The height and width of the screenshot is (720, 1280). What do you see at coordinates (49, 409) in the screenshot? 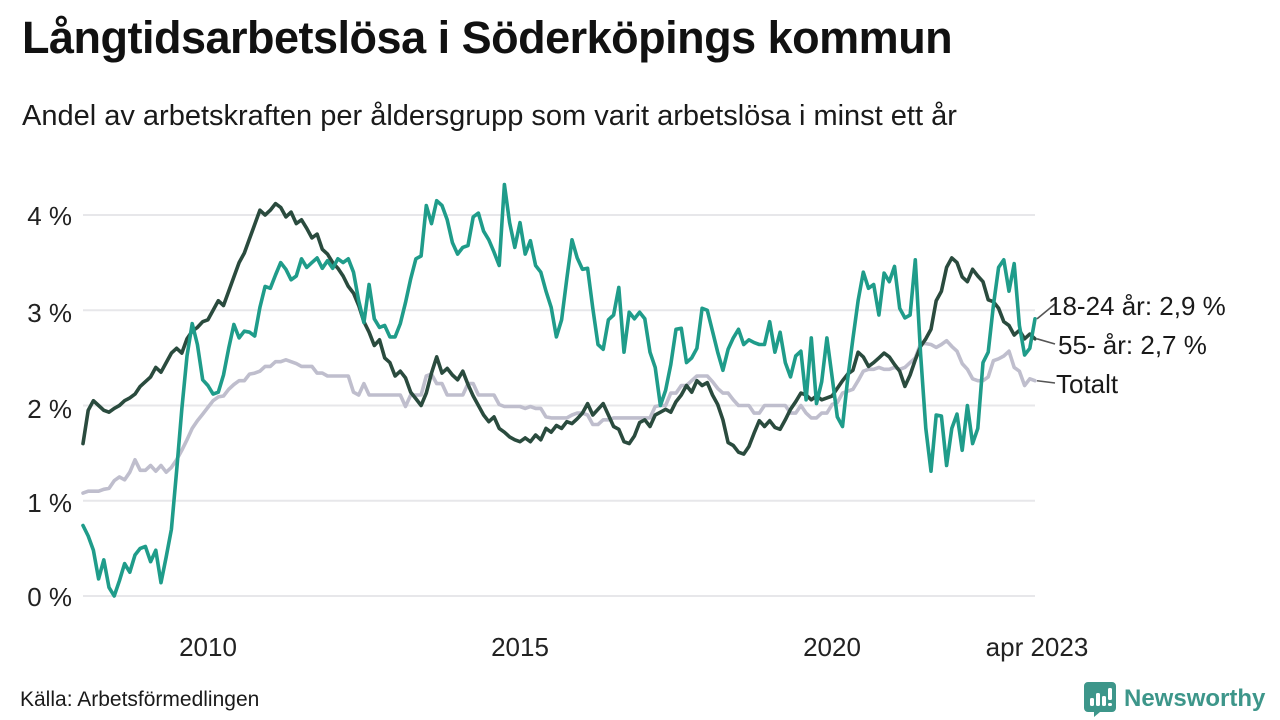
I see `y-tick-2: 2 %` at bounding box center [49, 409].